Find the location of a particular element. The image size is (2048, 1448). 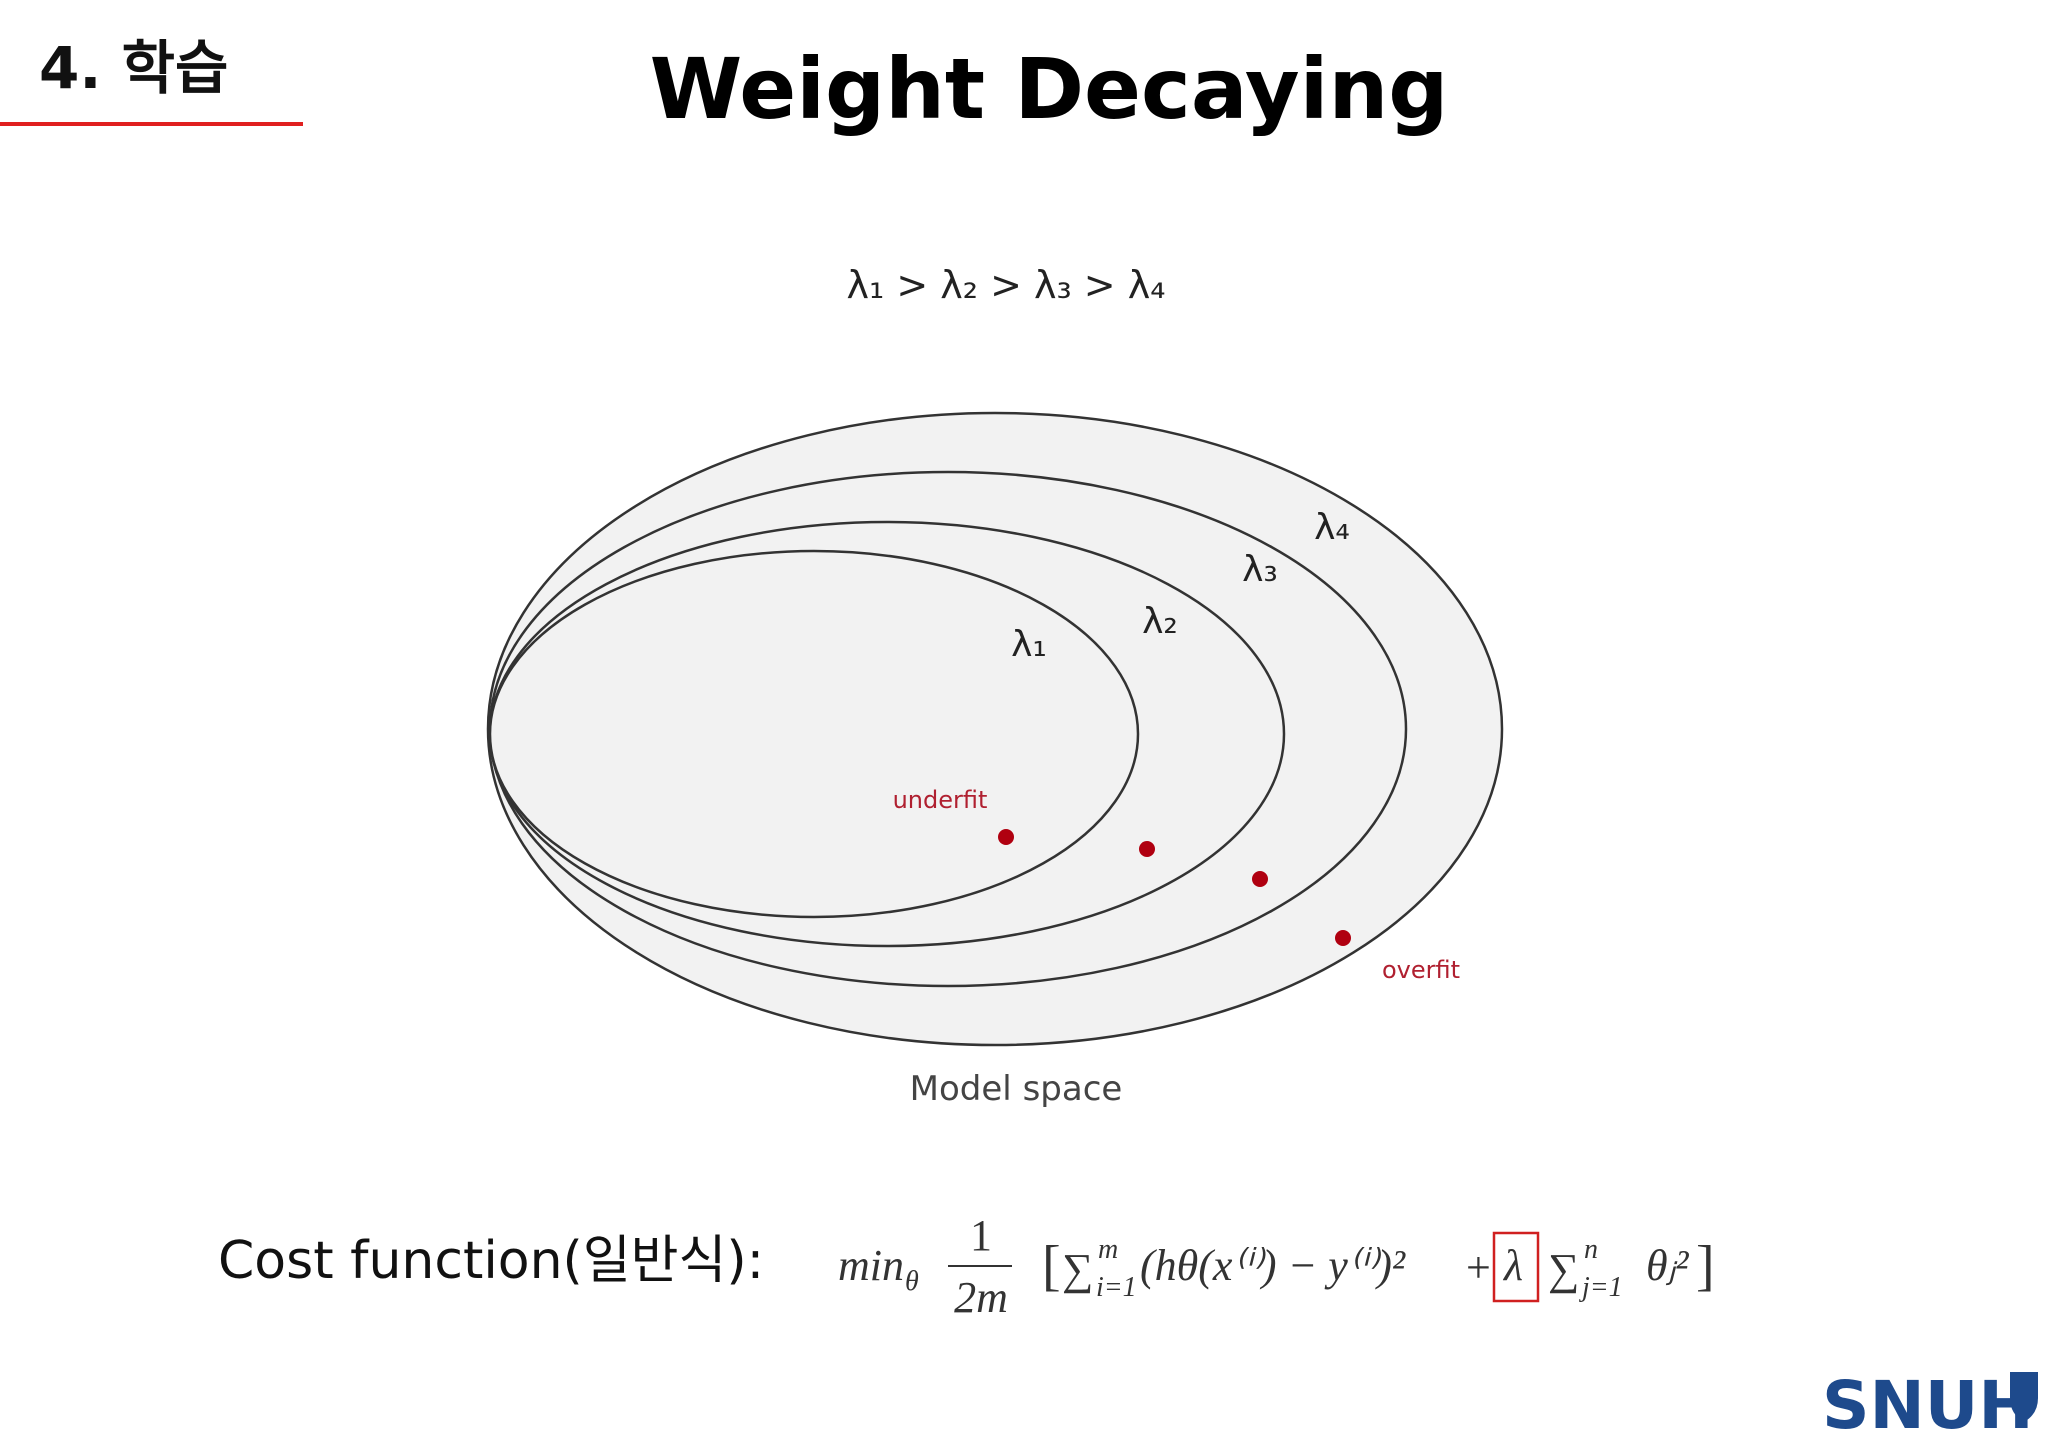

logo-shield is located at coordinates (2024, 1397).